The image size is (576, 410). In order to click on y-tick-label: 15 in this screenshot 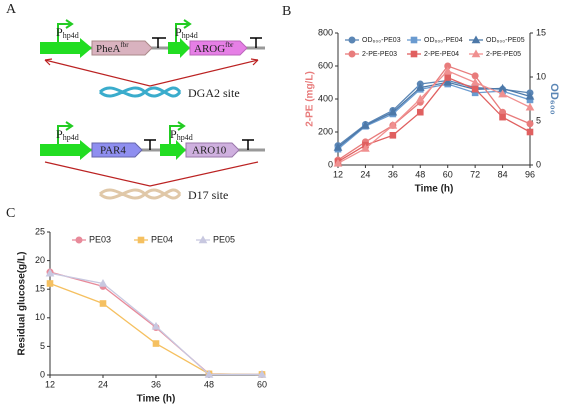, I will do `click(40, 289)`.